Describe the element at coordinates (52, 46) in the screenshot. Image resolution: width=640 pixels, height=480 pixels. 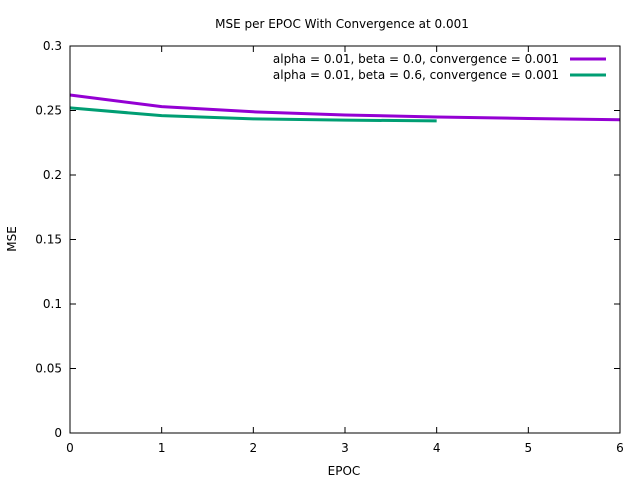
I see `y-tick-label: 0.3` at that location.